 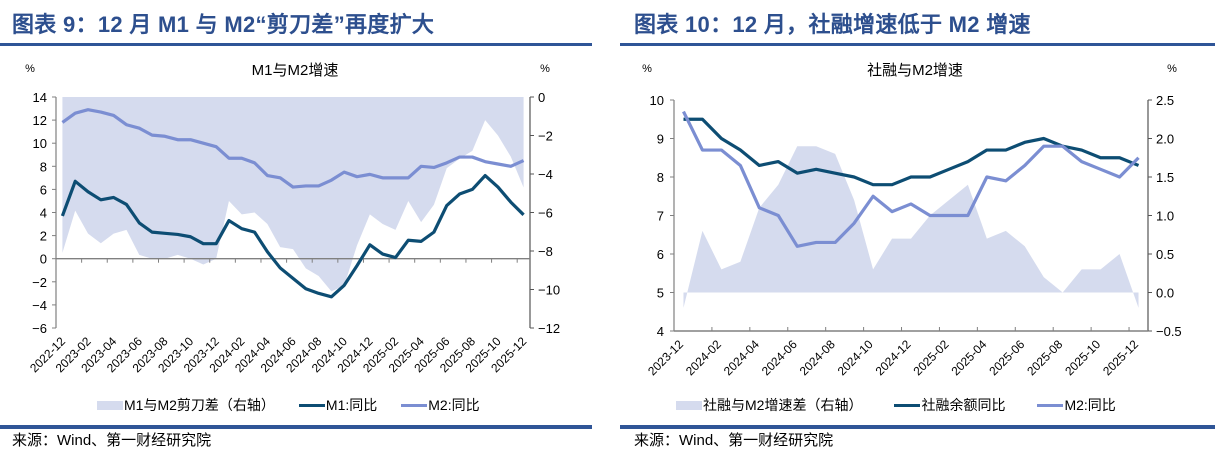 I want to click on legend-label: M1与M2剪刀差（右轴）, so click(x=199, y=405).